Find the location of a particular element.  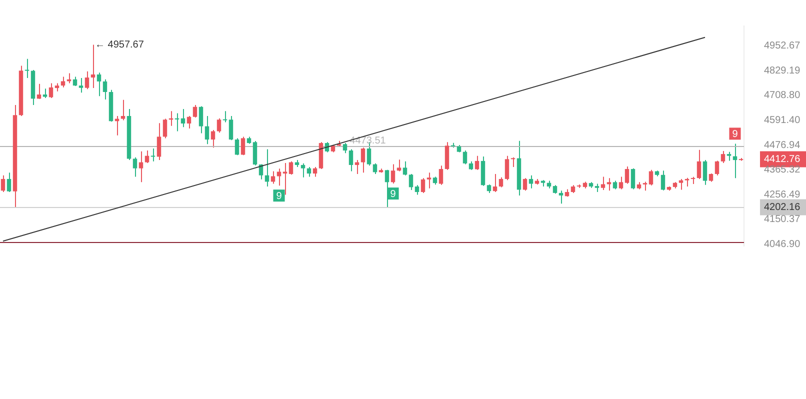

y-tick-label: 4046.90 is located at coordinates (782, 244).